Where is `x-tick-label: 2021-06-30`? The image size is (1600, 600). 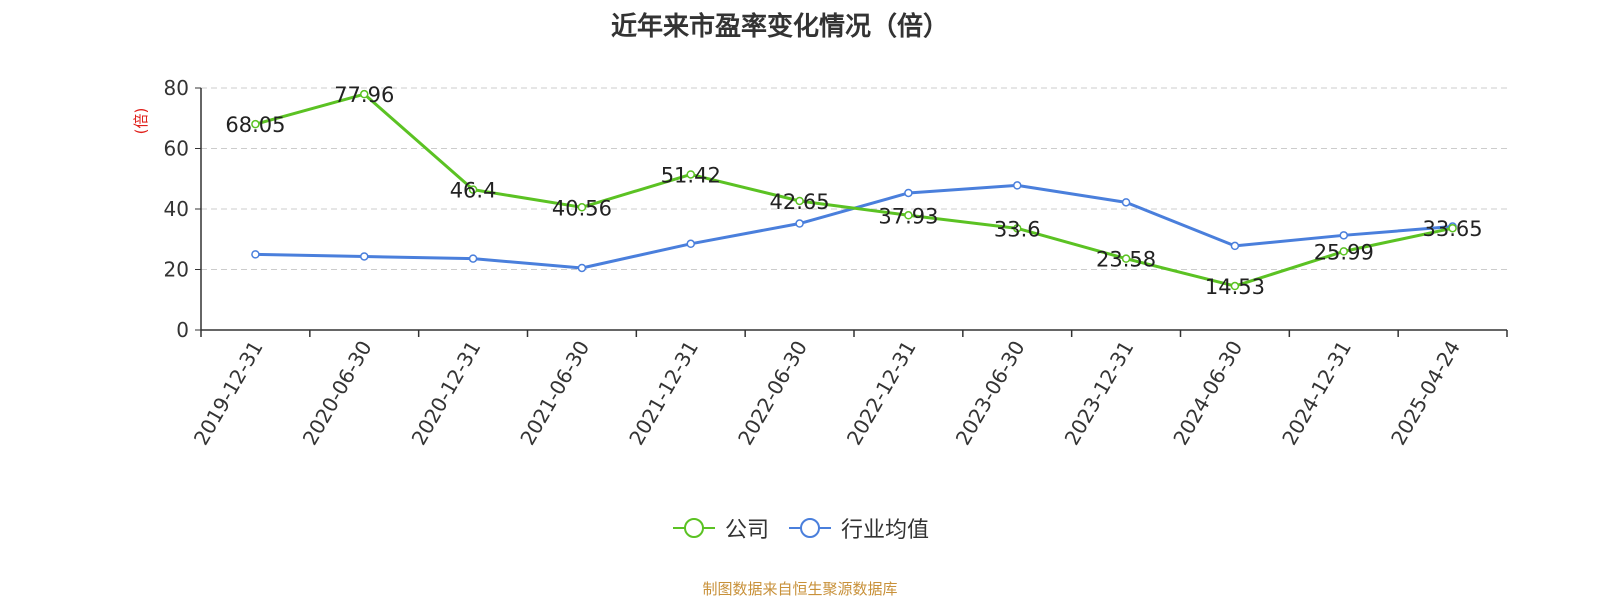
x-tick-label: 2021-06-30 is located at coordinates (554, 393).